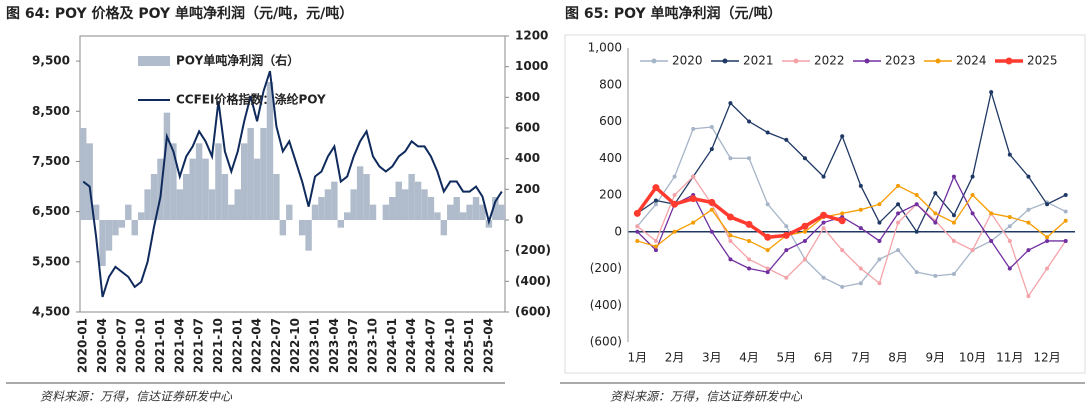  Describe the element at coordinates (527, 158) in the screenshot. I see `y2-tick-label: 400` at that location.